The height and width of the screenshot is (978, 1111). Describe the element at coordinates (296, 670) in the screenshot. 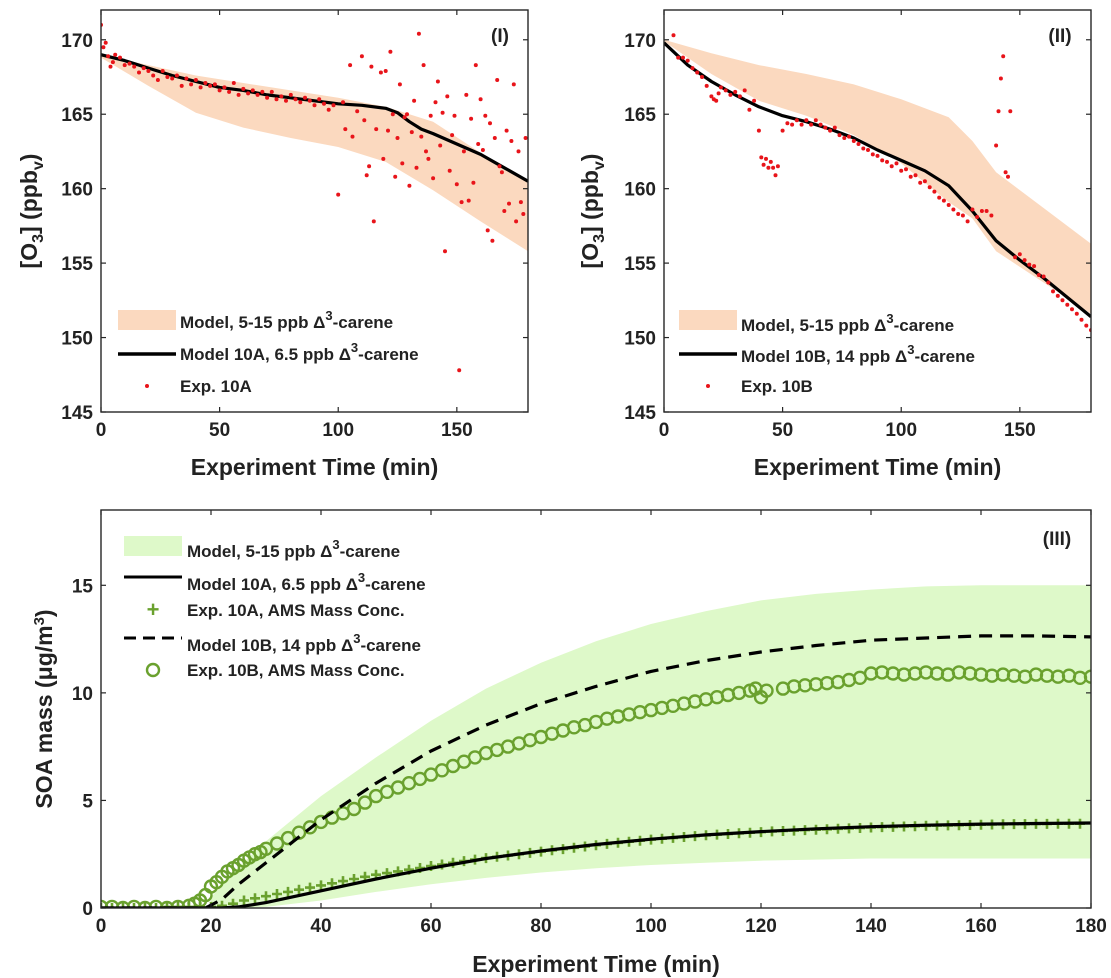

I see `legend-points-b-label: Exp. 10B, AMS Mass Conc.` at that location.